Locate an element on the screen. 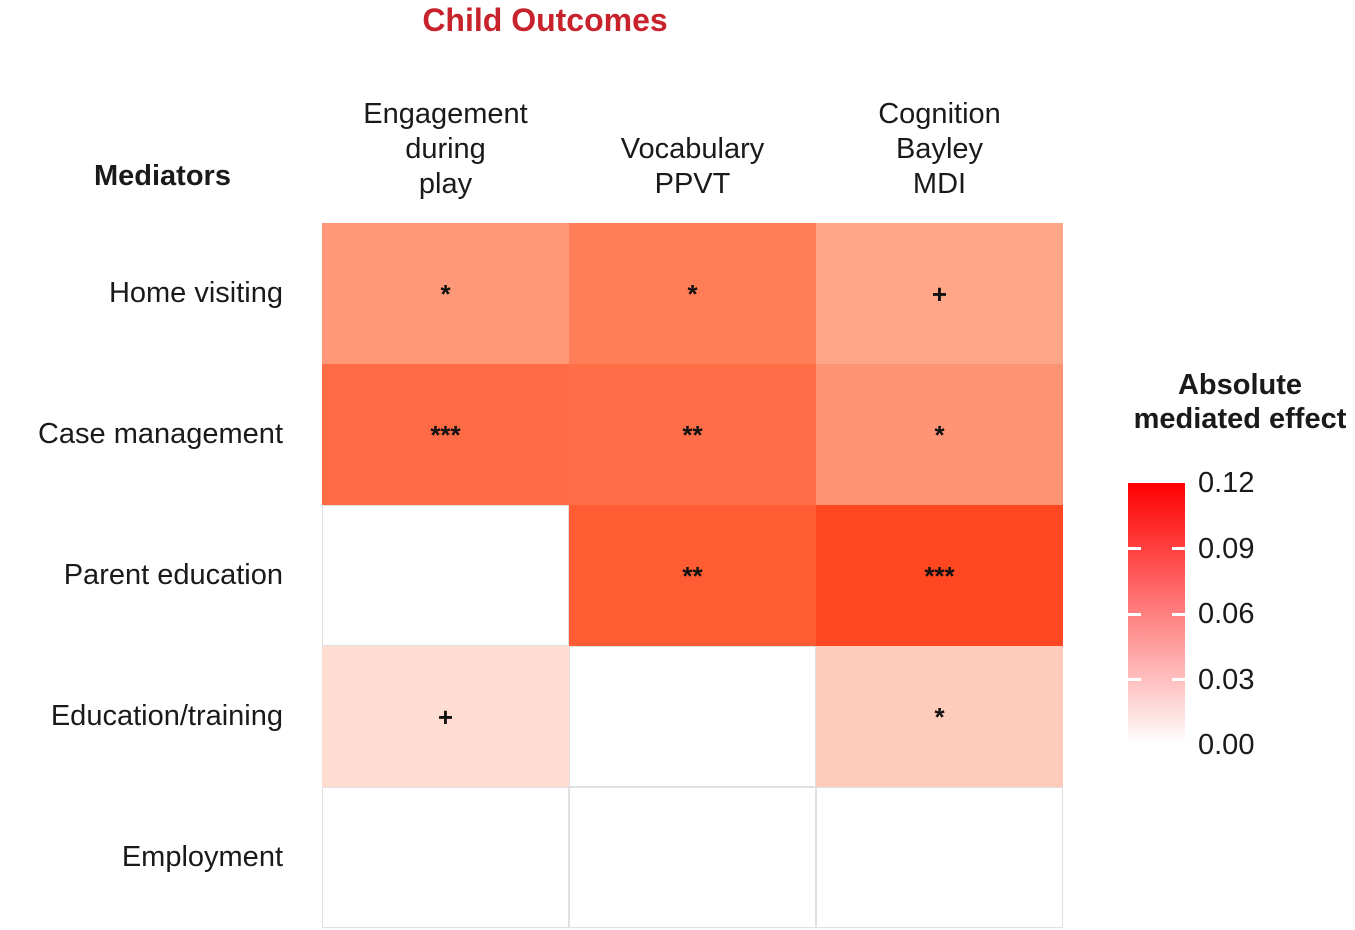 This screenshot has height=930, width=1355. chart-title: Child Outcomes is located at coordinates (545, 20).